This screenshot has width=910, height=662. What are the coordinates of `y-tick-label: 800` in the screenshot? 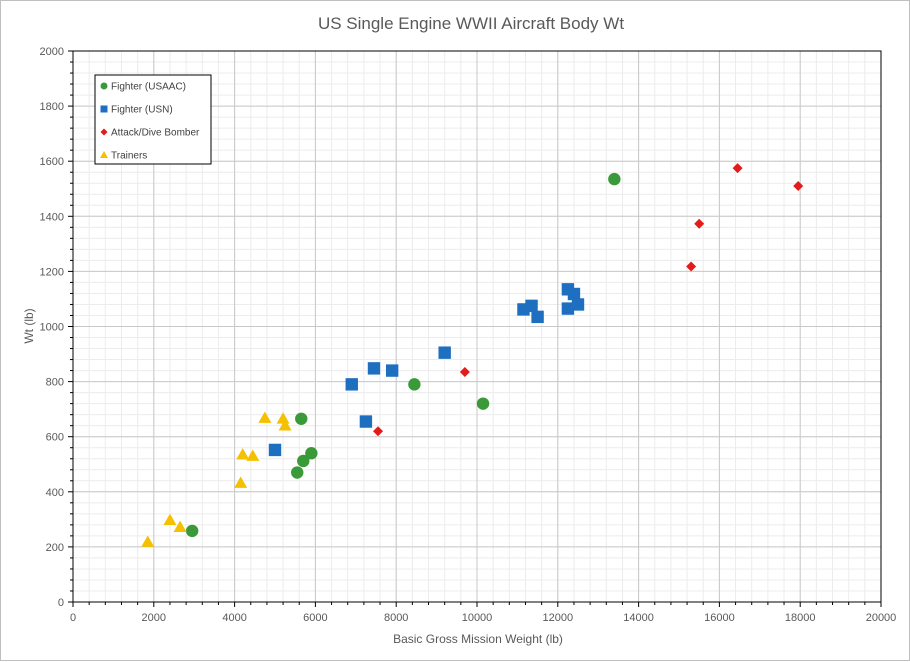 It's located at (55, 383).